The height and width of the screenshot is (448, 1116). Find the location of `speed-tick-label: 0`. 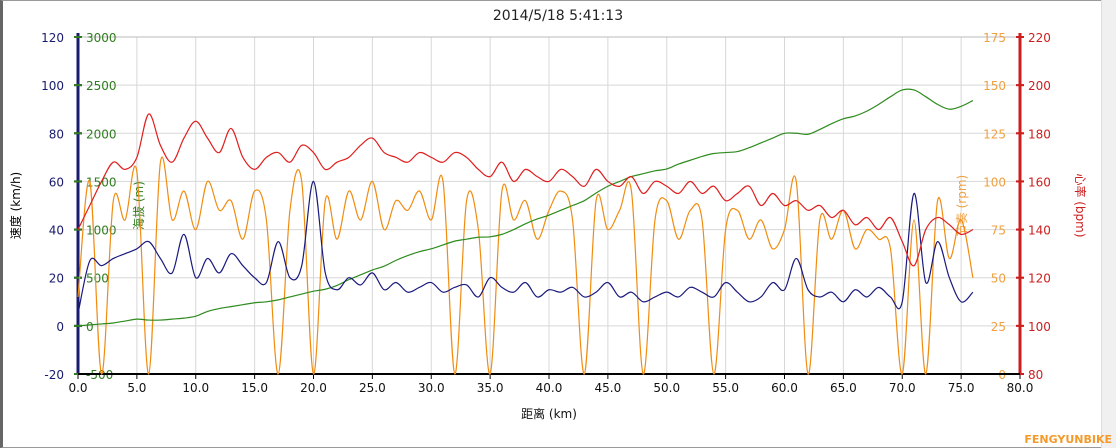

speed-tick-label: 0 is located at coordinates (60, 327).